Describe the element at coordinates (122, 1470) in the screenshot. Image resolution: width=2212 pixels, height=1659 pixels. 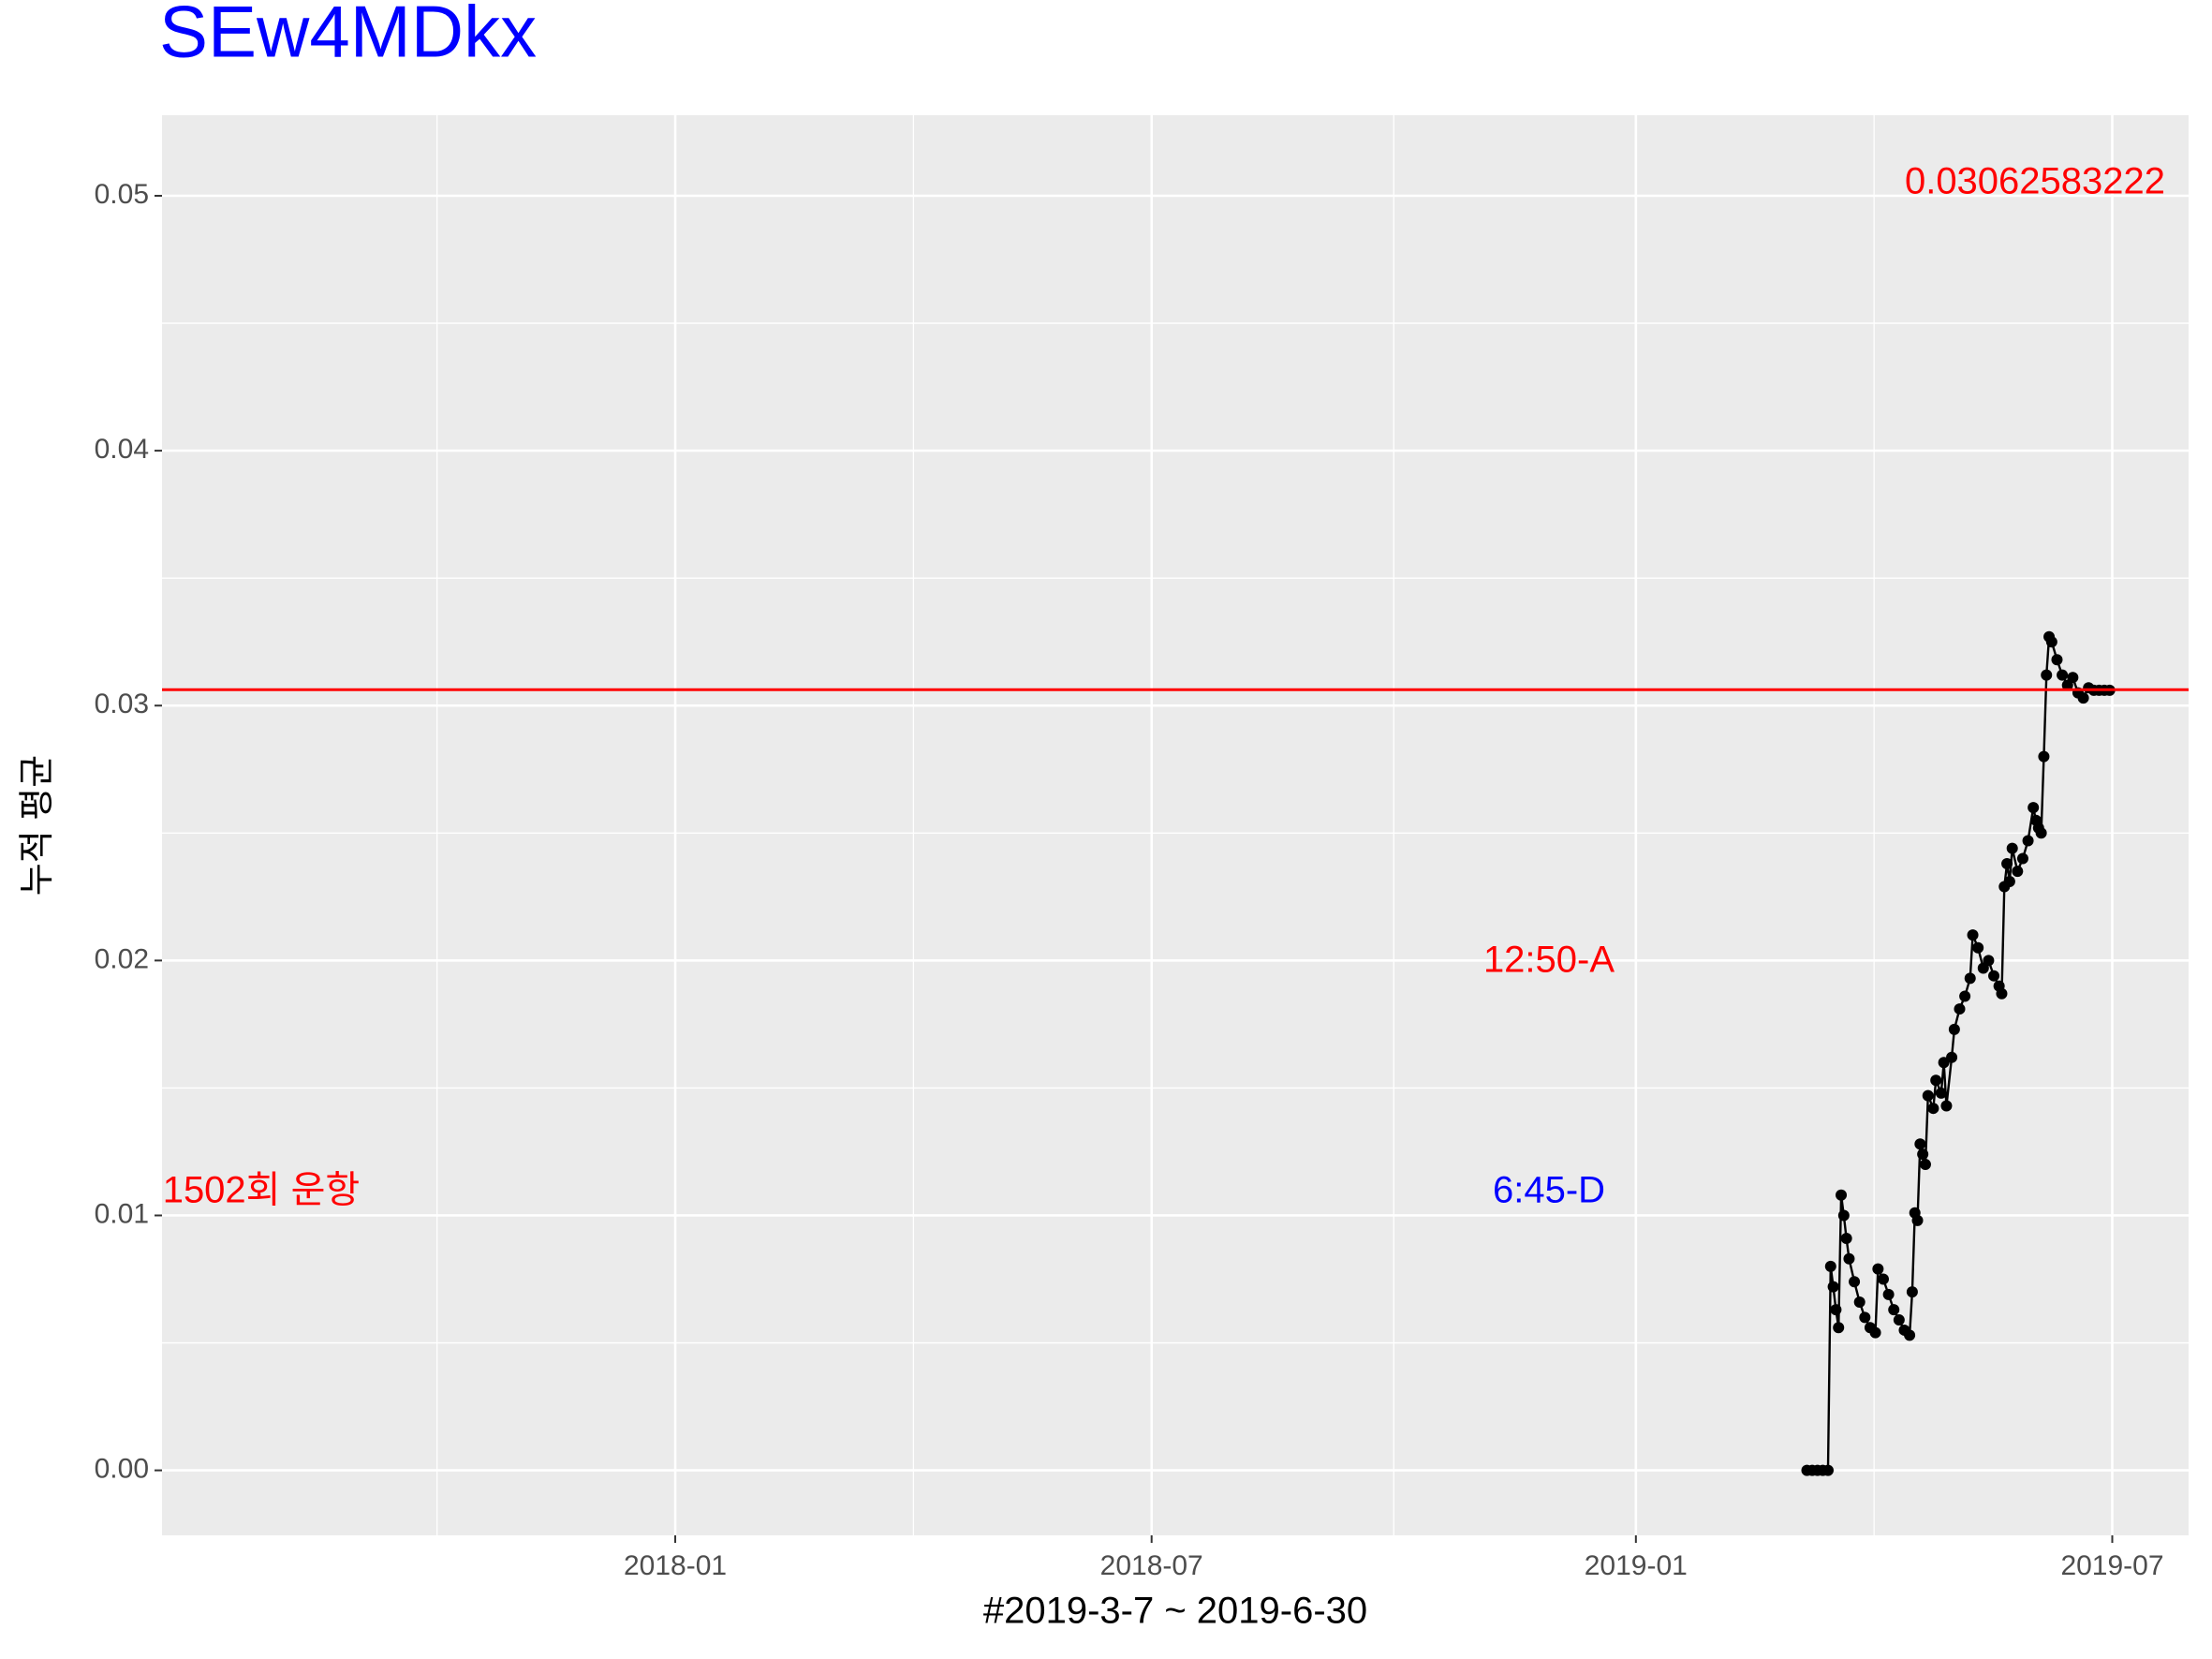
I see `y-tick-label: 0.00` at that location.